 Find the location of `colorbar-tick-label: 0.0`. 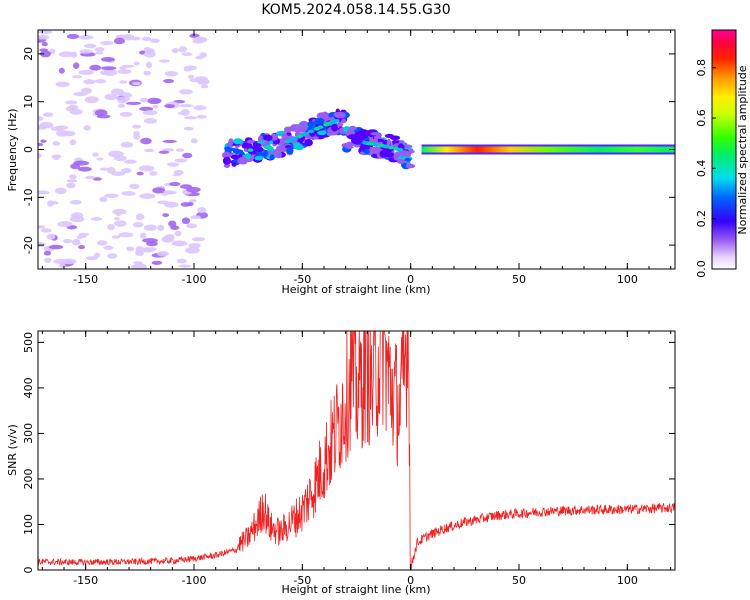

colorbar-tick-label: 0.0 is located at coordinates (701, 269).